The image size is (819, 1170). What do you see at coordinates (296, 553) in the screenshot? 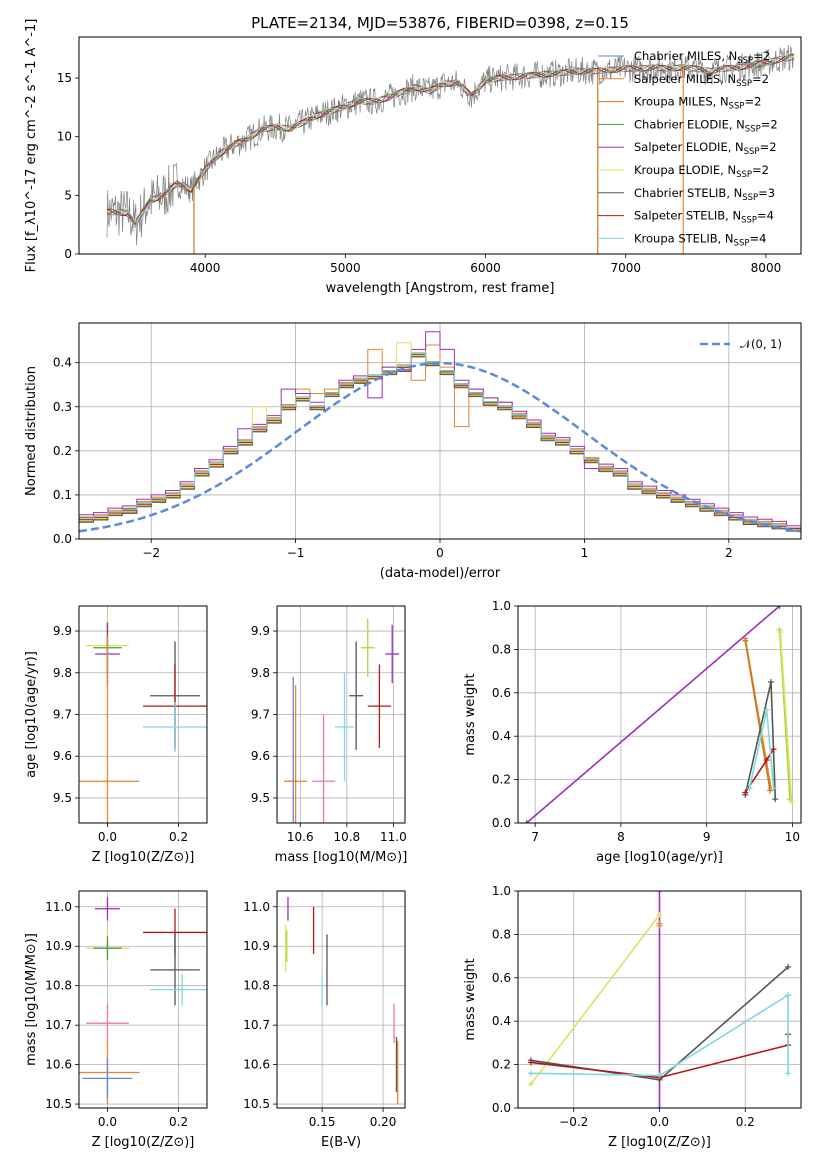
I see `x-tick-label: −1` at bounding box center [296, 553].